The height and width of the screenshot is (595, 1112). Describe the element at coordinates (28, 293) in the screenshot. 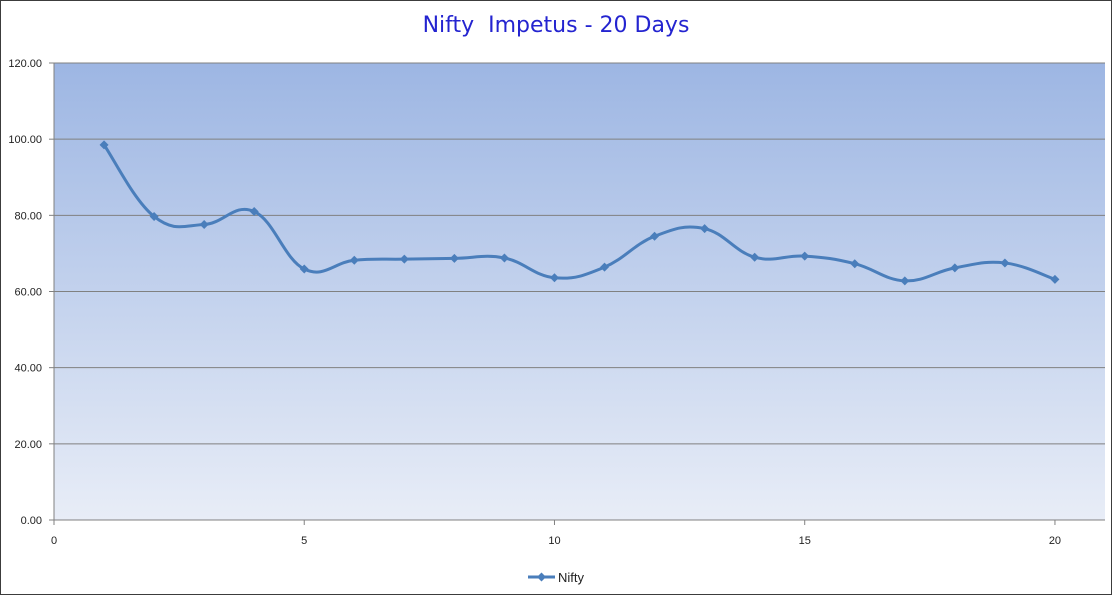

I see `y-tick-label: 60.00` at that location.